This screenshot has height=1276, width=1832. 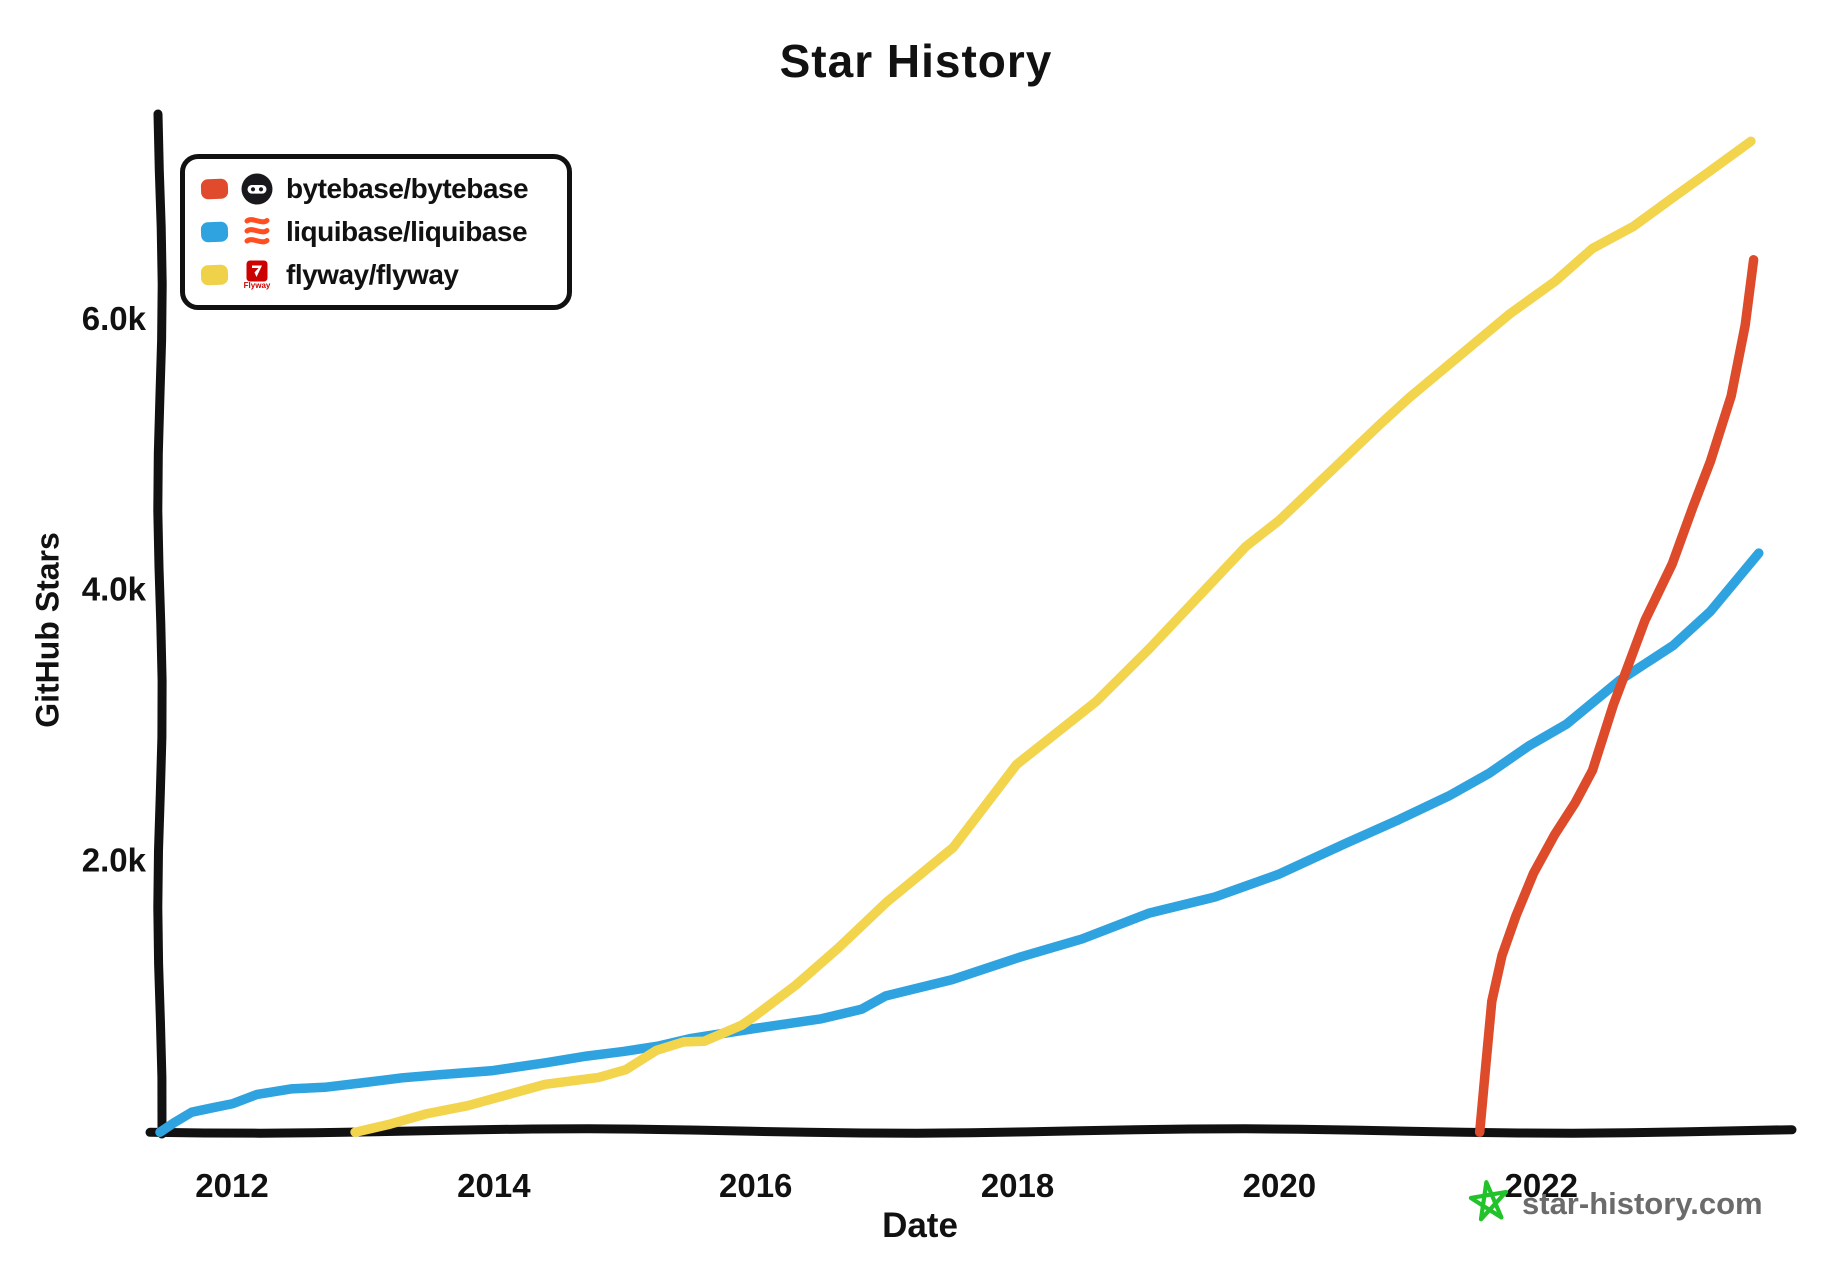 What do you see at coordinates (755, 1185) in the screenshot?
I see `x-tick-label: 2016` at bounding box center [755, 1185].